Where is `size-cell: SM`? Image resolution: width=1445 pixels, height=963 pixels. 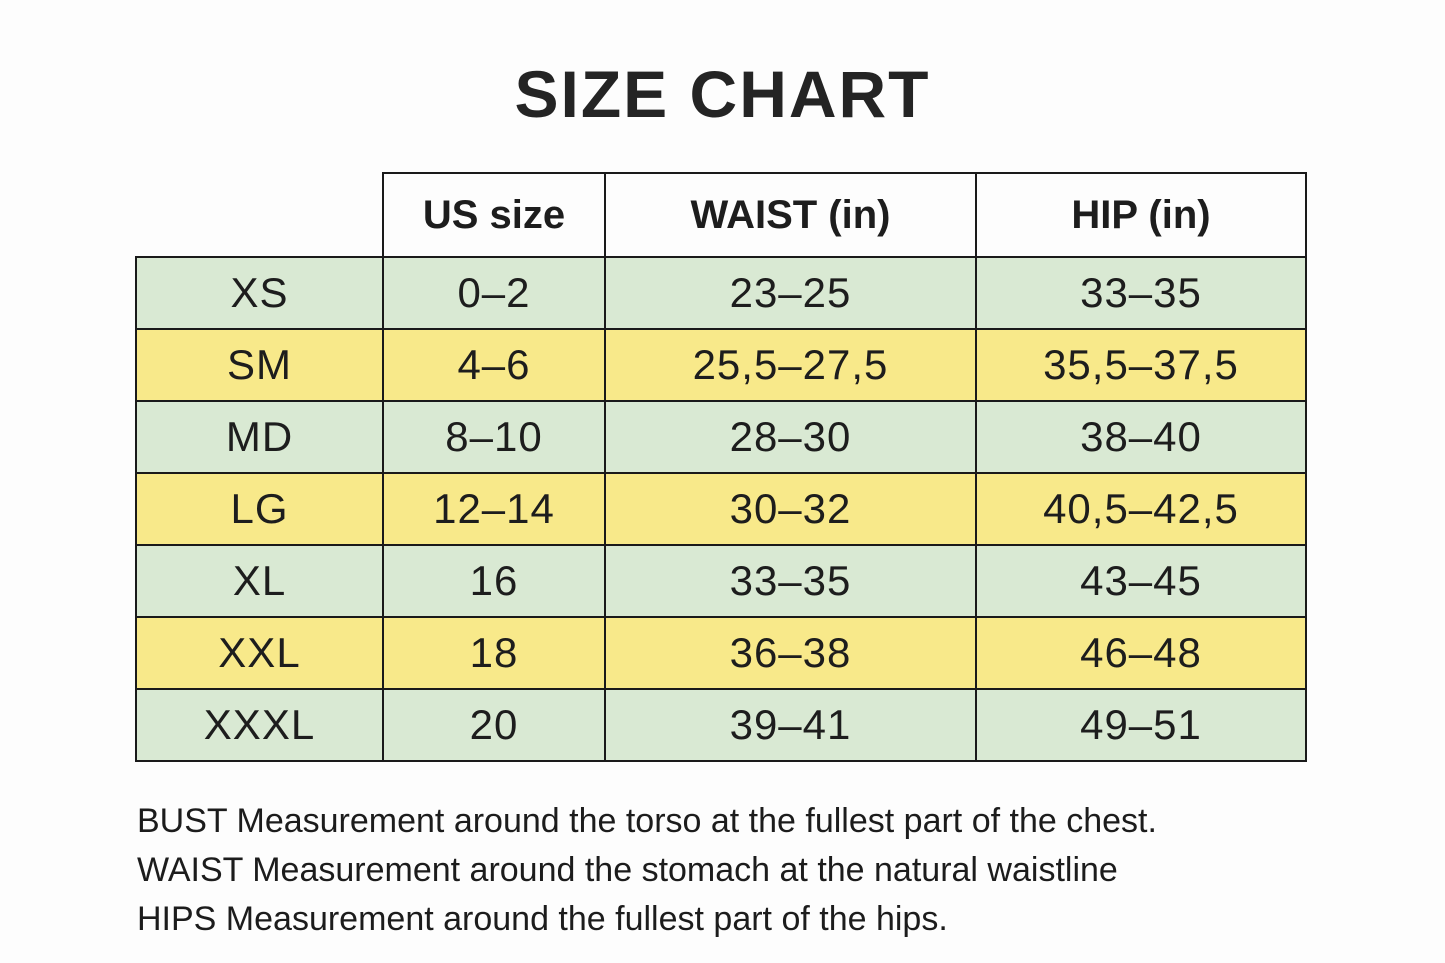 size-cell: SM is located at coordinates (259, 365).